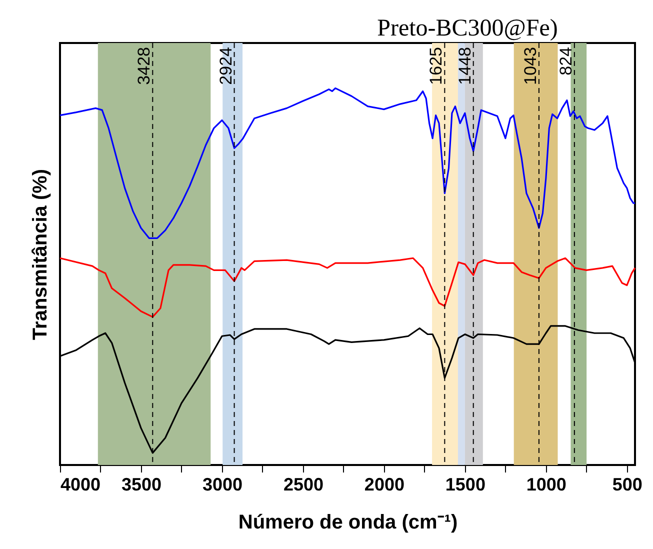 This screenshot has width=653, height=549. What do you see at coordinates (144, 66) in the screenshot?
I see `ref-line-label: 3428` at bounding box center [144, 66].